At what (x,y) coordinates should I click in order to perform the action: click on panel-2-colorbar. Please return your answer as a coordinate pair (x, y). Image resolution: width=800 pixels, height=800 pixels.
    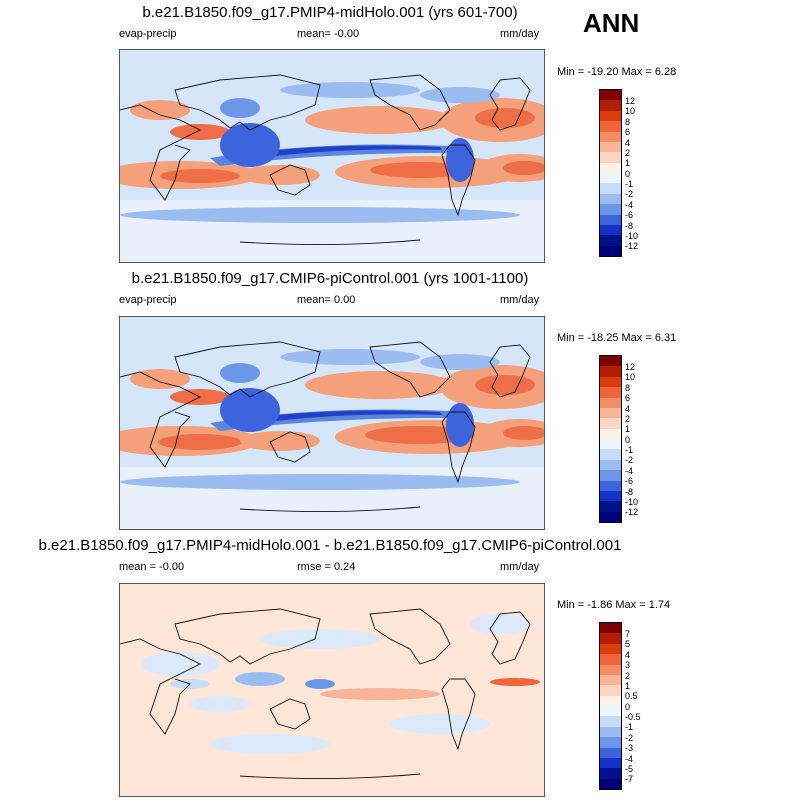
    Looking at the image, I should click on (610, 439).